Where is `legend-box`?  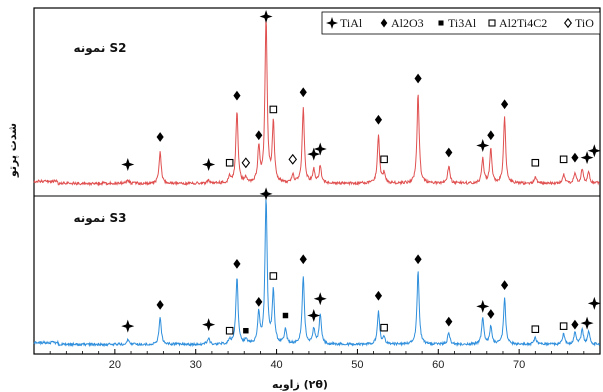 legend-box is located at coordinates (461, 23).